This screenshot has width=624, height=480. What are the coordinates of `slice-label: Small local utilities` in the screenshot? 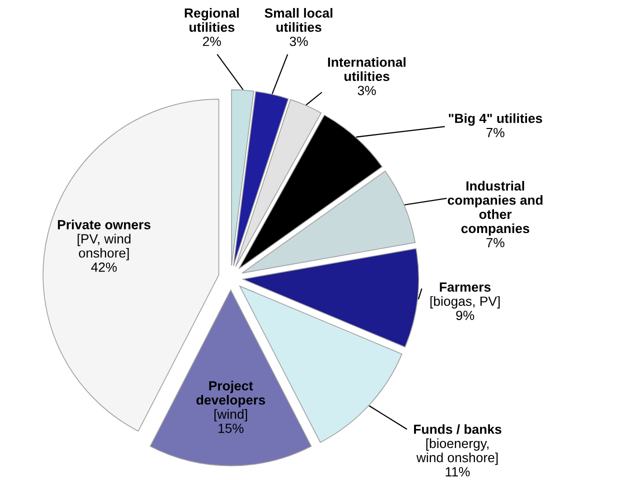 It's located at (298, 20).